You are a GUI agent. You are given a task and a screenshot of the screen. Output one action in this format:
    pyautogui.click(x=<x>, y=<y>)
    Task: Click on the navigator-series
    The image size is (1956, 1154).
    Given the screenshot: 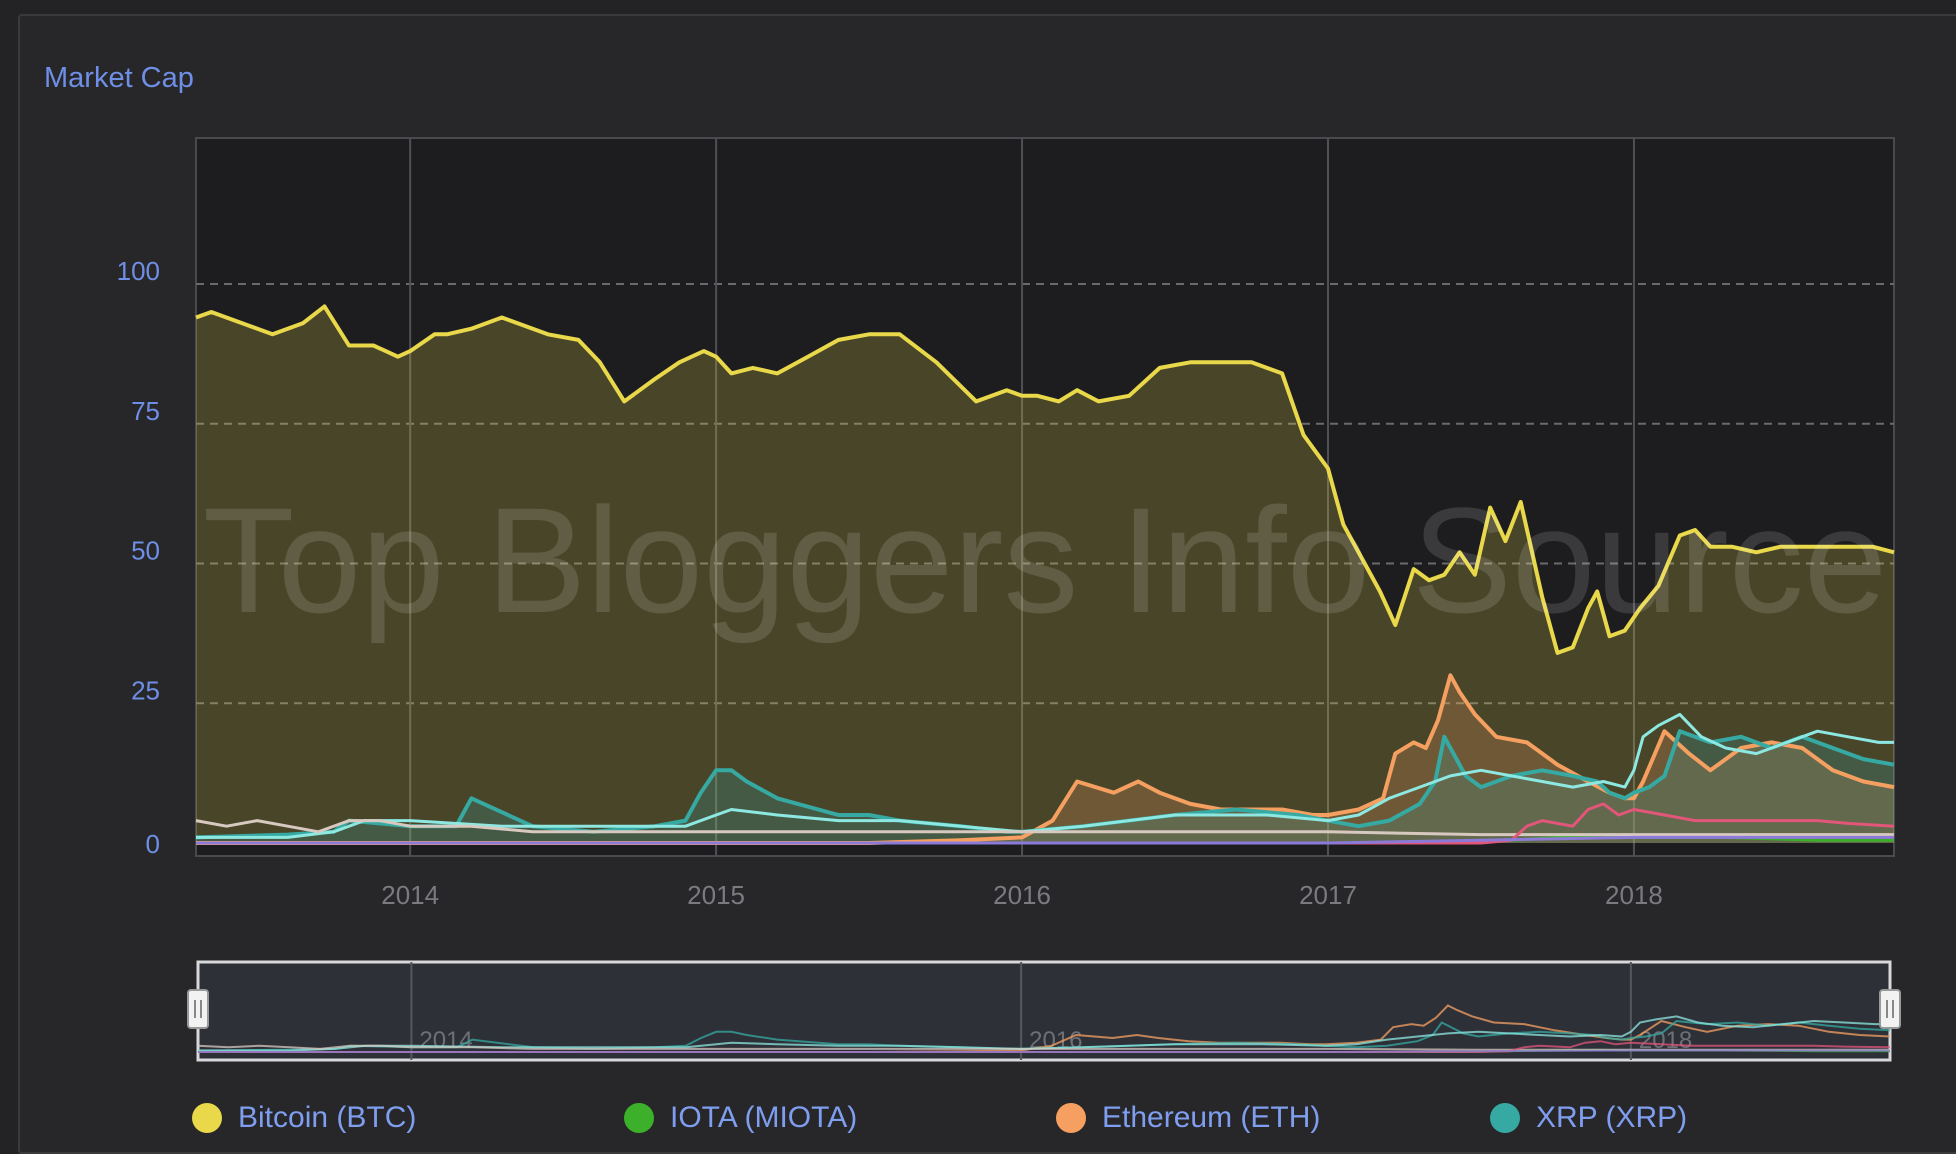 What is the action you would take?
    pyautogui.click(x=1044, y=1028)
    